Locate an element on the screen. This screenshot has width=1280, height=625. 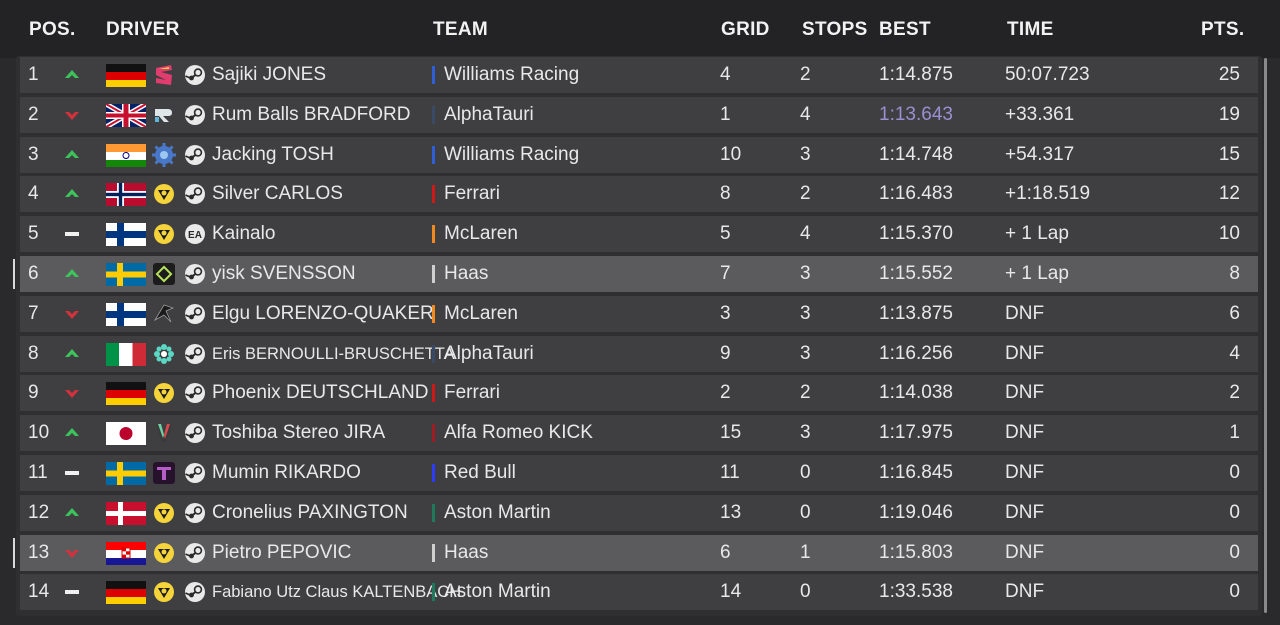
position: 9 is located at coordinates (33, 393).